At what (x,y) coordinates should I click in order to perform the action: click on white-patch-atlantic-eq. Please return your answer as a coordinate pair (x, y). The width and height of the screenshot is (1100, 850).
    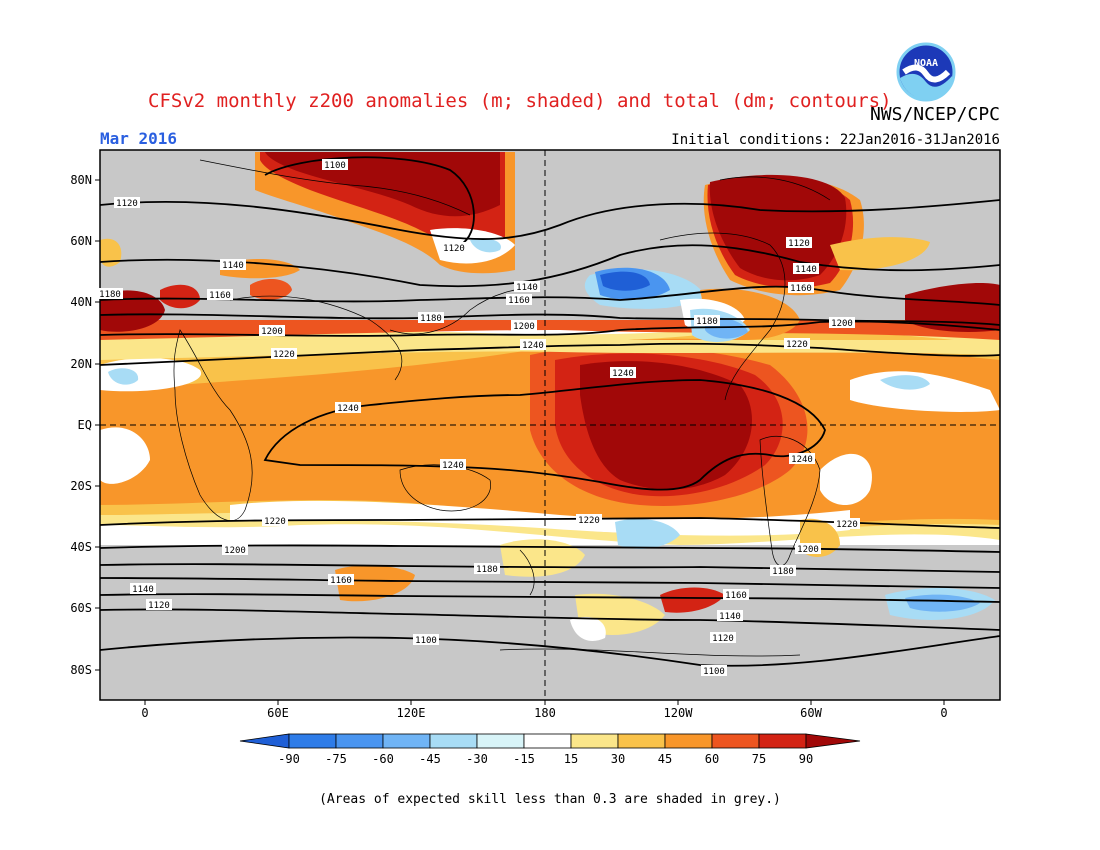
    Looking at the image, I should click on (125, 455).